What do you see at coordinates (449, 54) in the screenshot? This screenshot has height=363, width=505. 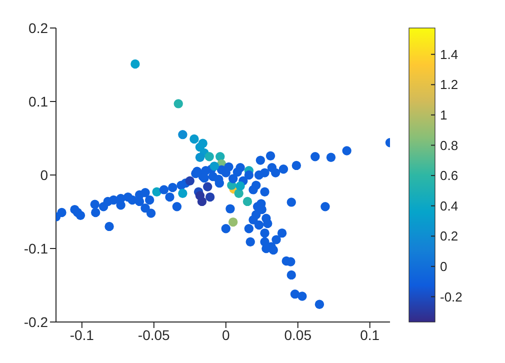 I see `color-bar-label: 1.4` at bounding box center [449, 54].